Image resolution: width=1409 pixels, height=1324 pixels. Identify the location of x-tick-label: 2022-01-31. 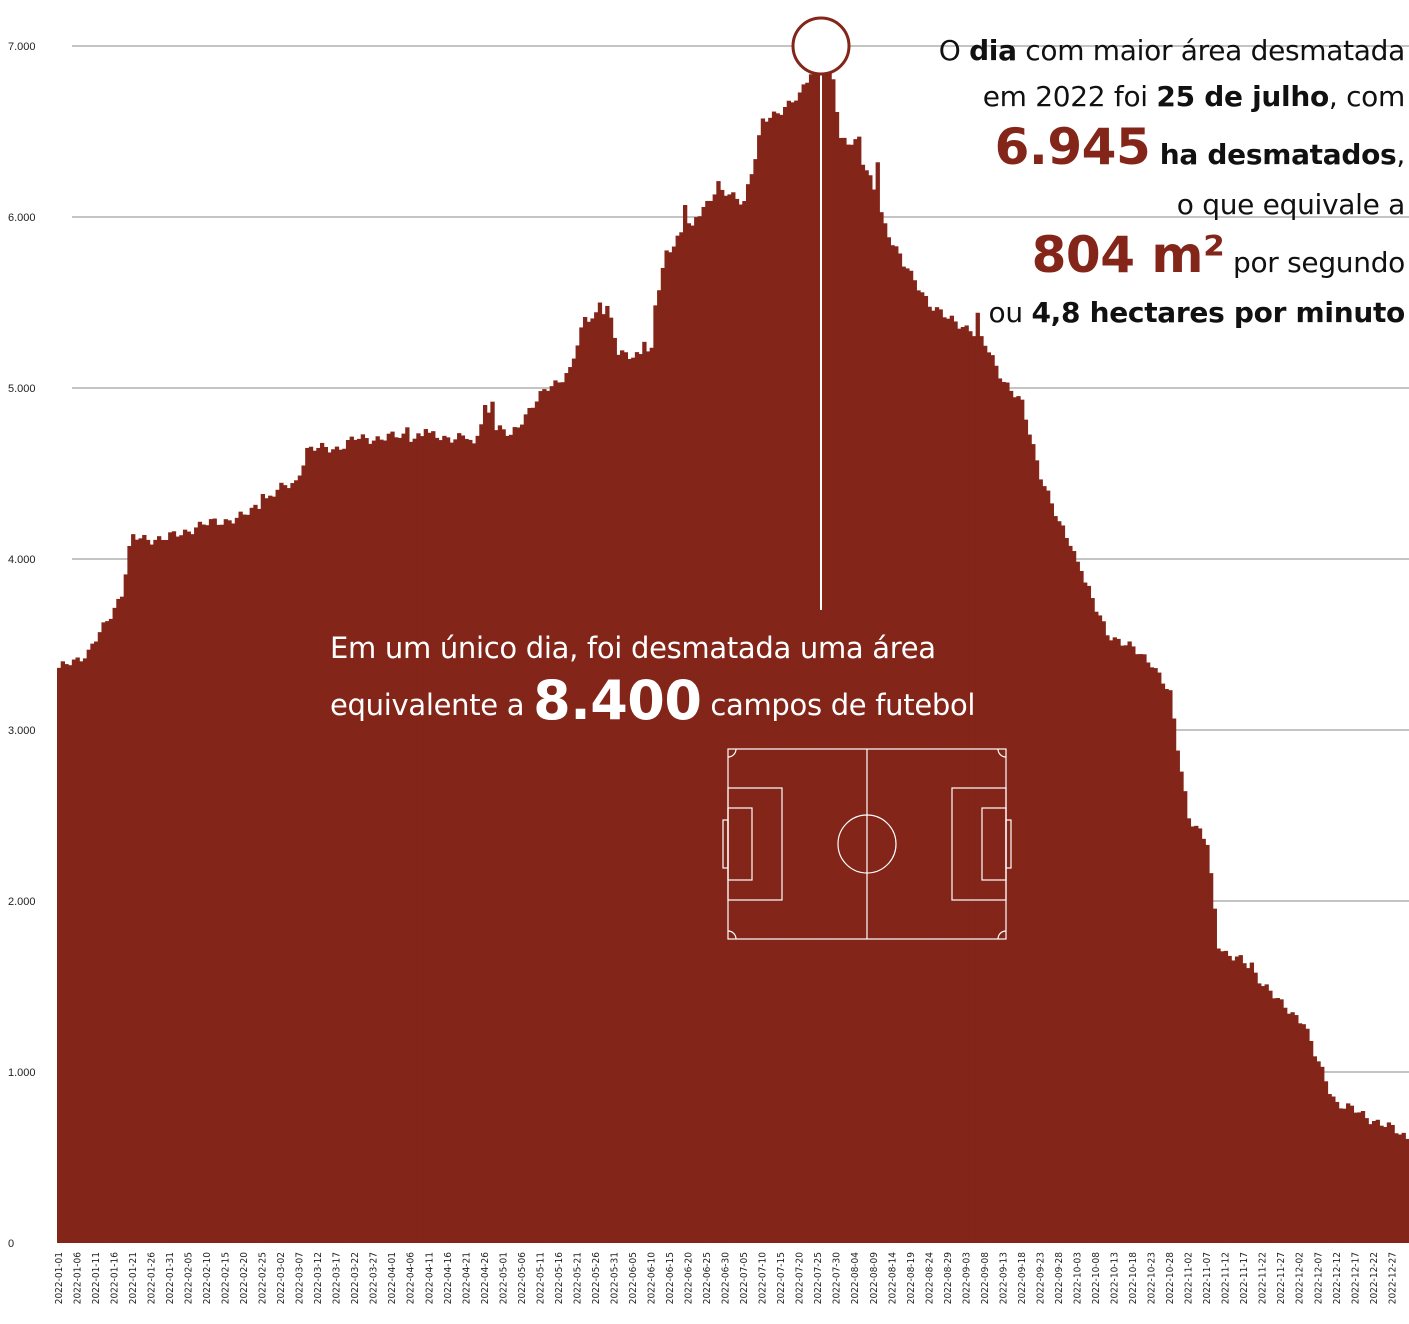
(170, 1278).